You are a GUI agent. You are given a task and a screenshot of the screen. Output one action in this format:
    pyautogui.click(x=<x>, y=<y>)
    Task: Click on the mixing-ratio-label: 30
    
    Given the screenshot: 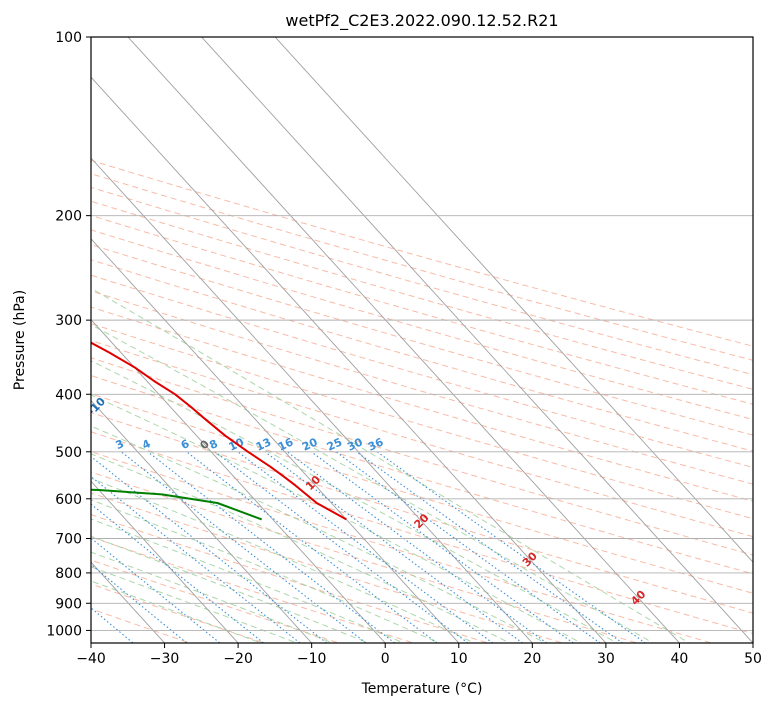 What is the action you would take?
    pyautogui.click(x=355, y=444)
    